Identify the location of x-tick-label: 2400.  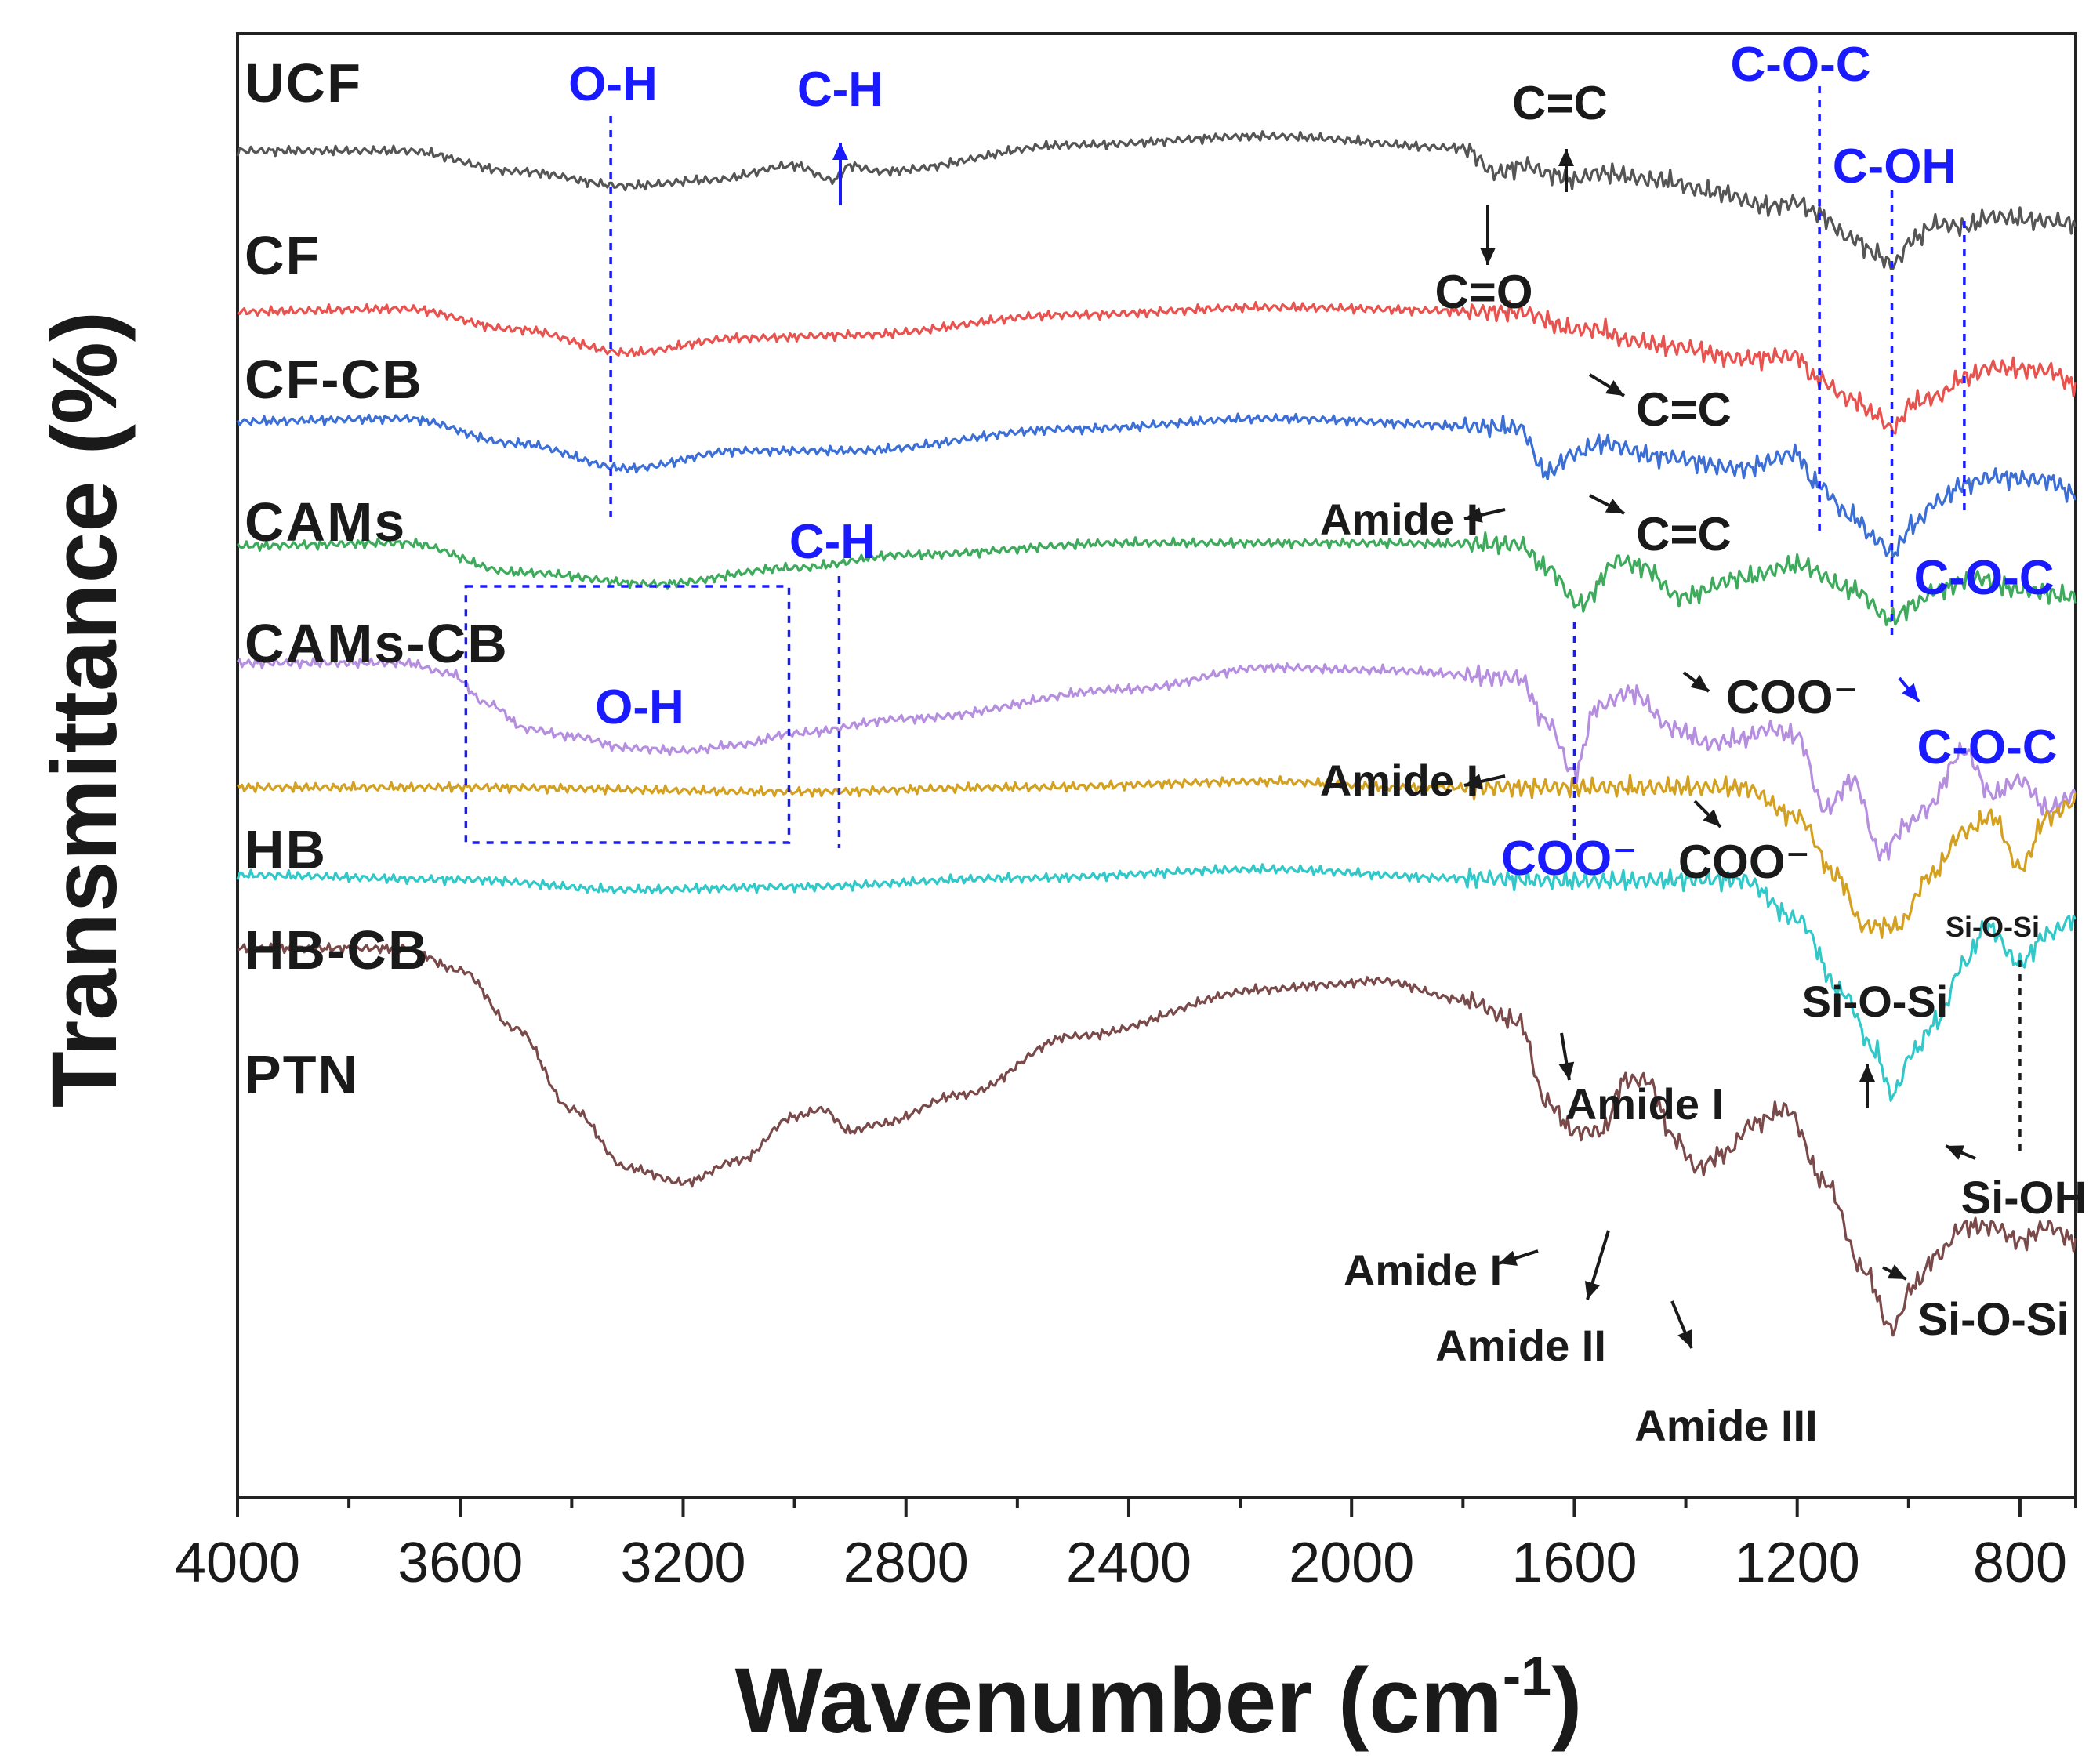
(1128, 1563).